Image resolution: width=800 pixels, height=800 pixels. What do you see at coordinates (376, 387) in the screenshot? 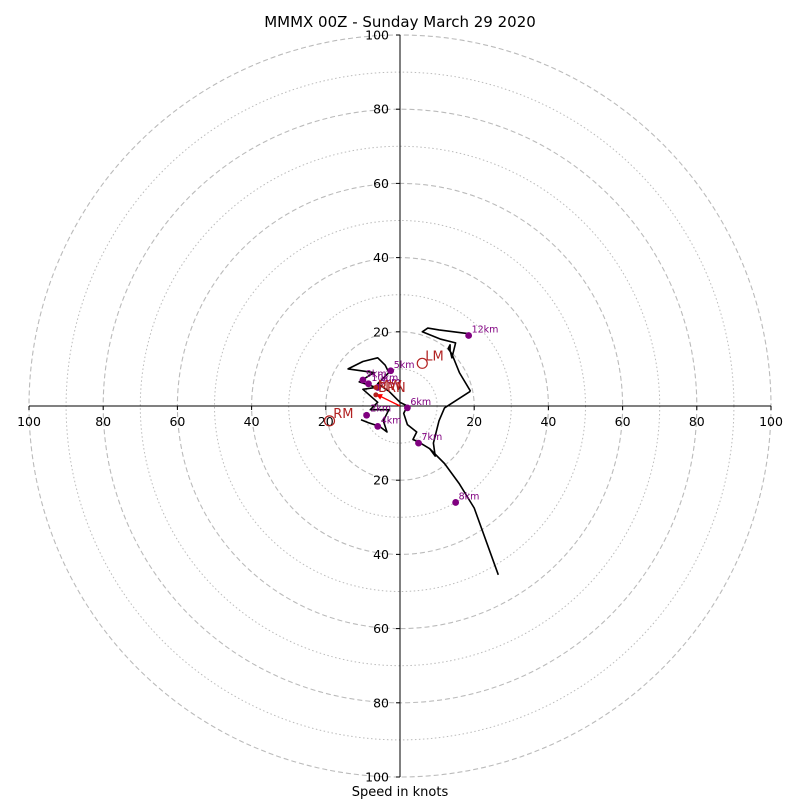
I see `motion-marker-MW` at bounding box center [376, 387].